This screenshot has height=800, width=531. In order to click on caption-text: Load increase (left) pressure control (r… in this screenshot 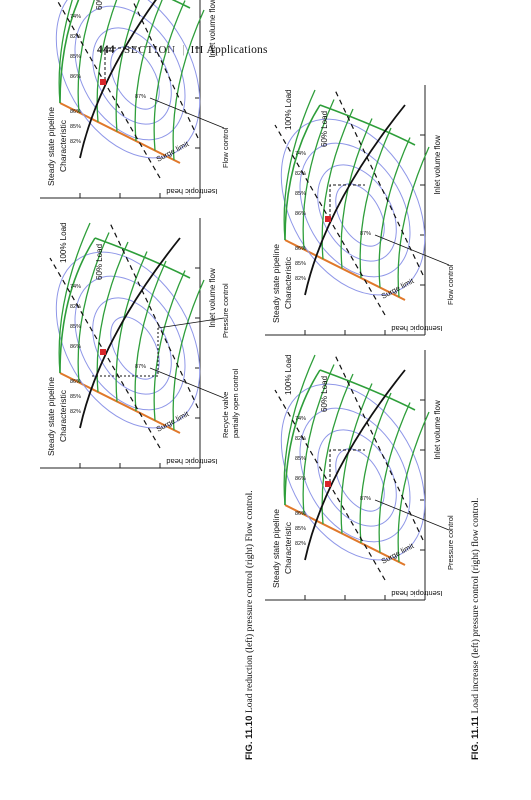, I will do `click(475, 606)`.